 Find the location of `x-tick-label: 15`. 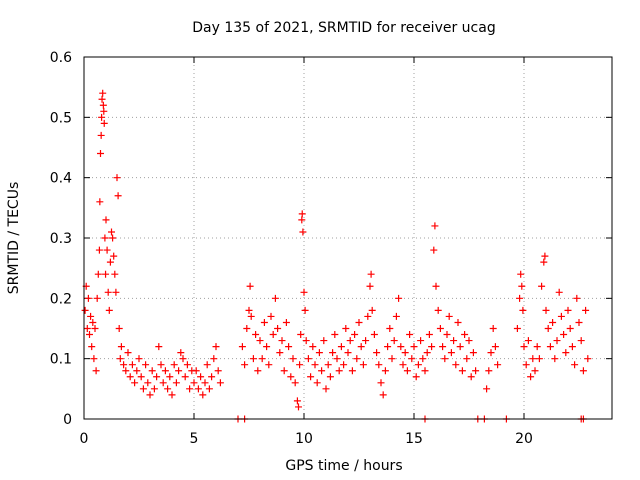

x-tick-label: 15 is located at coordinates (414, 439).